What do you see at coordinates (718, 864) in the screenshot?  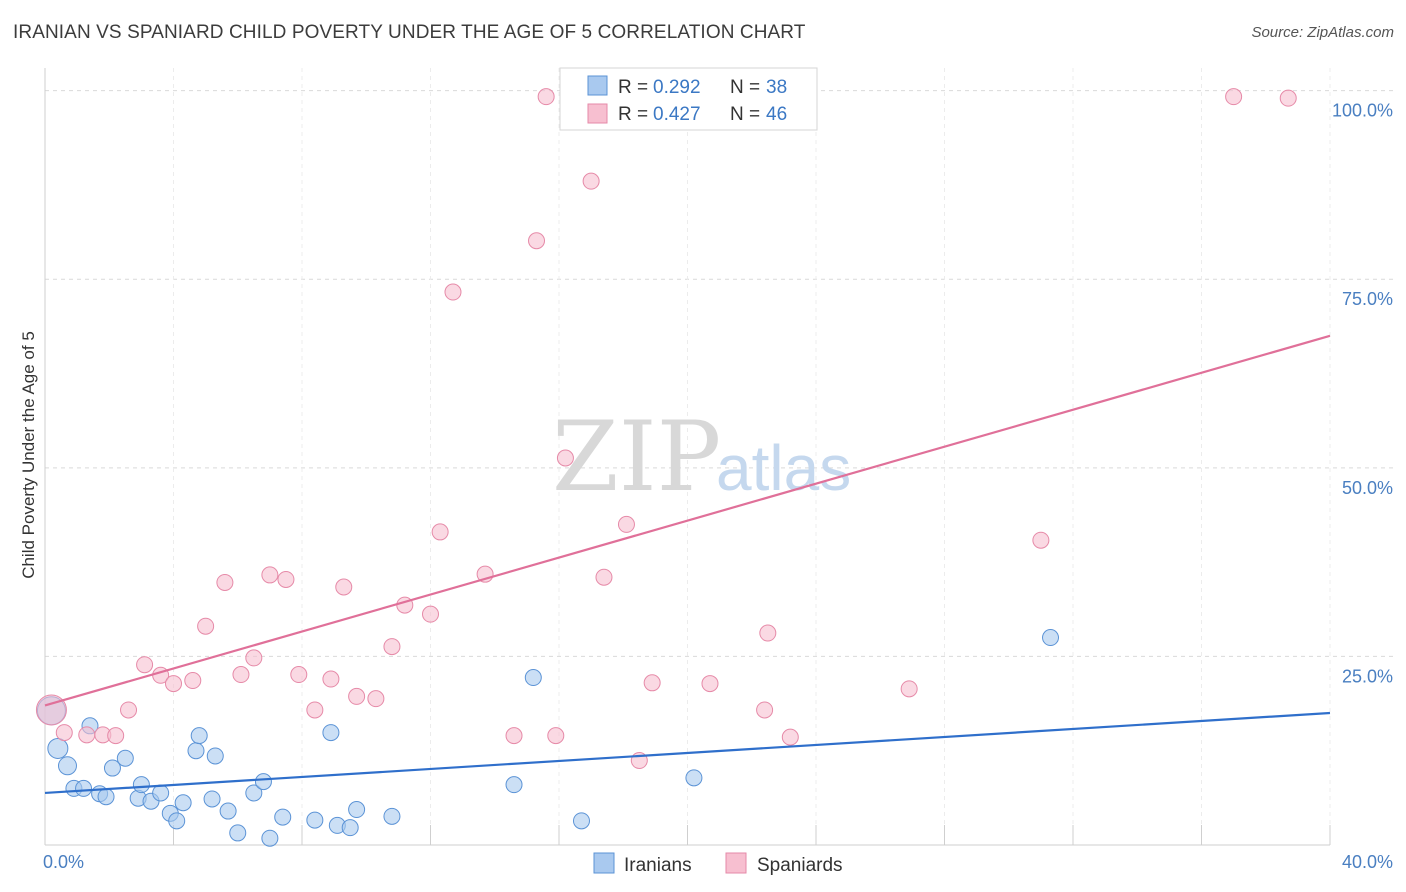 I see `bottom-legend: Iranians Spaniards` at bounding box center [718, 864].